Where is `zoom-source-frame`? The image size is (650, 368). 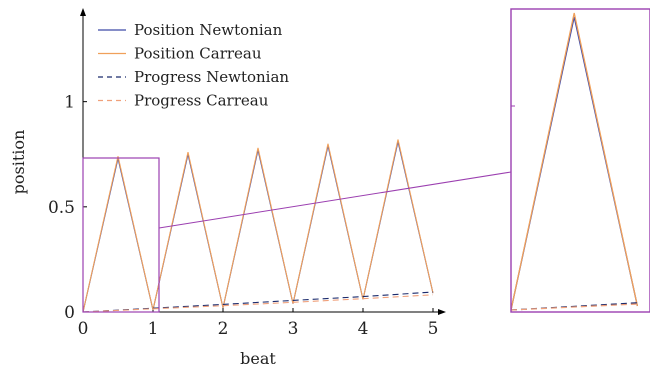 zoom-source-frame is located at coordinates (121, 235).